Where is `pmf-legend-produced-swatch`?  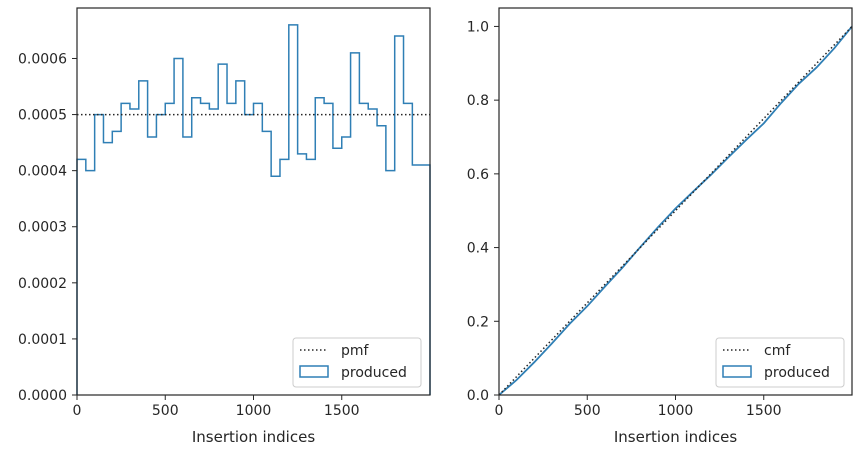 pmf-legend-produced-swatch is located at coordinates (314, 371).